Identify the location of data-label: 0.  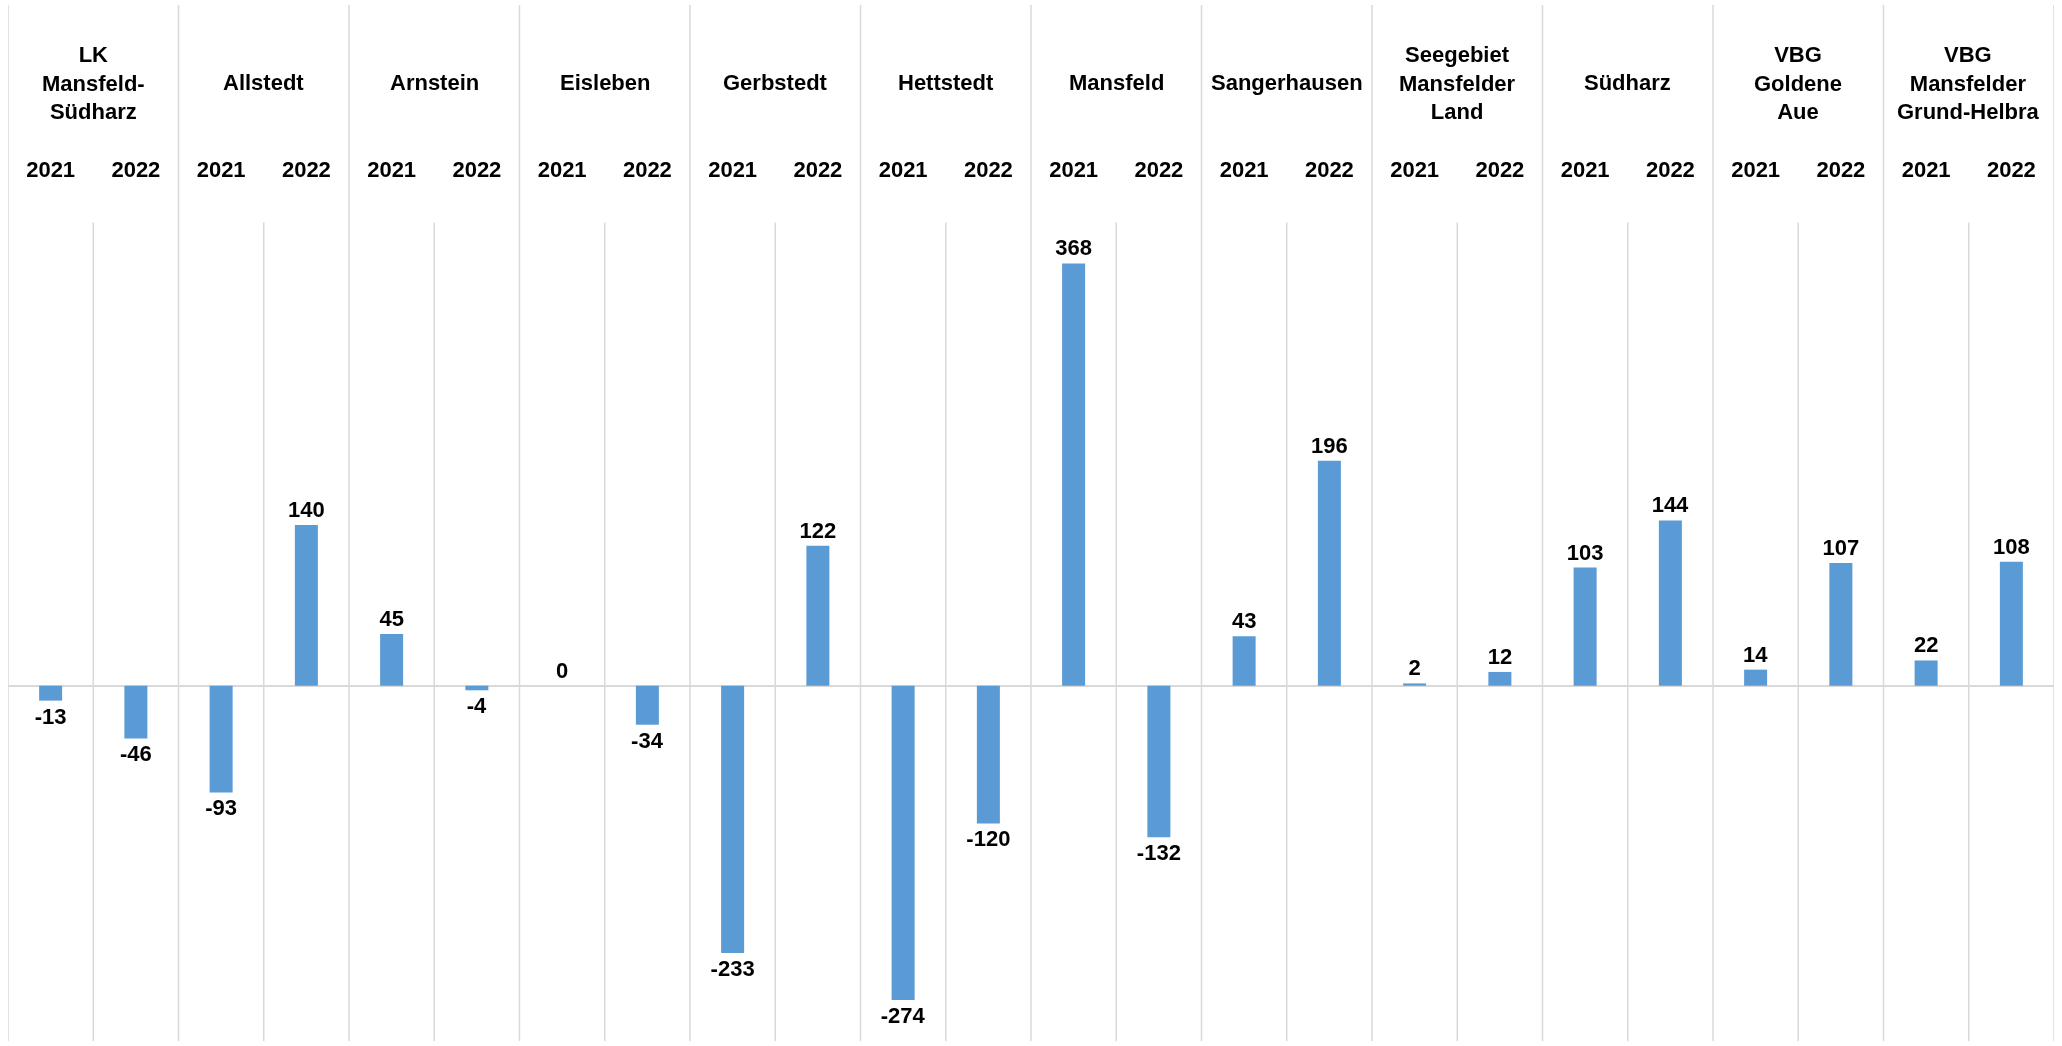
(562, 670).